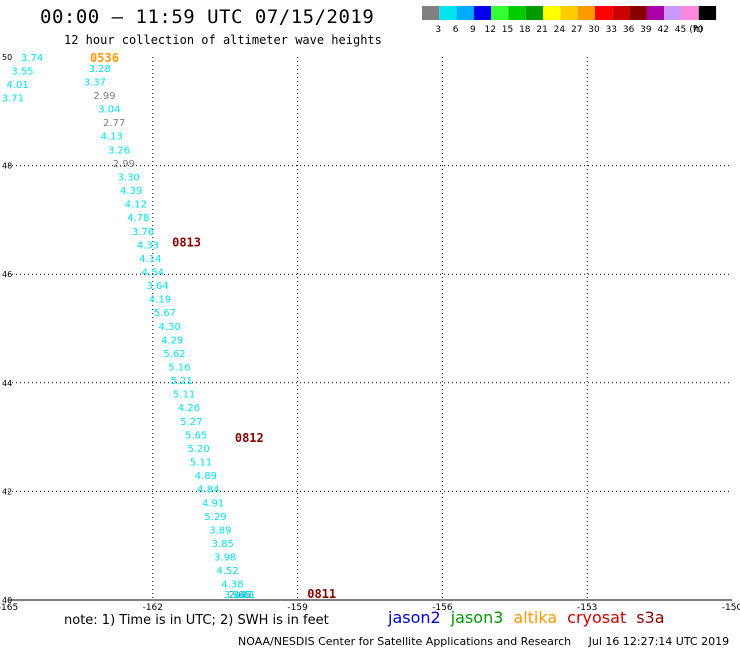 The width and height of the screenshot is (740, 650). Describe the element at coordinates (321, 594) in the screenshot. I see `pass-time-label: 0811` at that location.